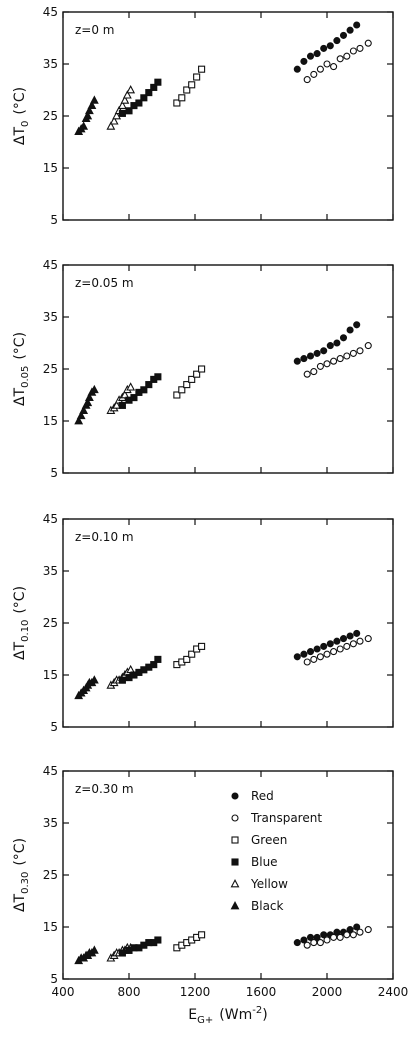 The image size is (419, 1048). I want to click on y-tick-label: 15, so click(50, 927).